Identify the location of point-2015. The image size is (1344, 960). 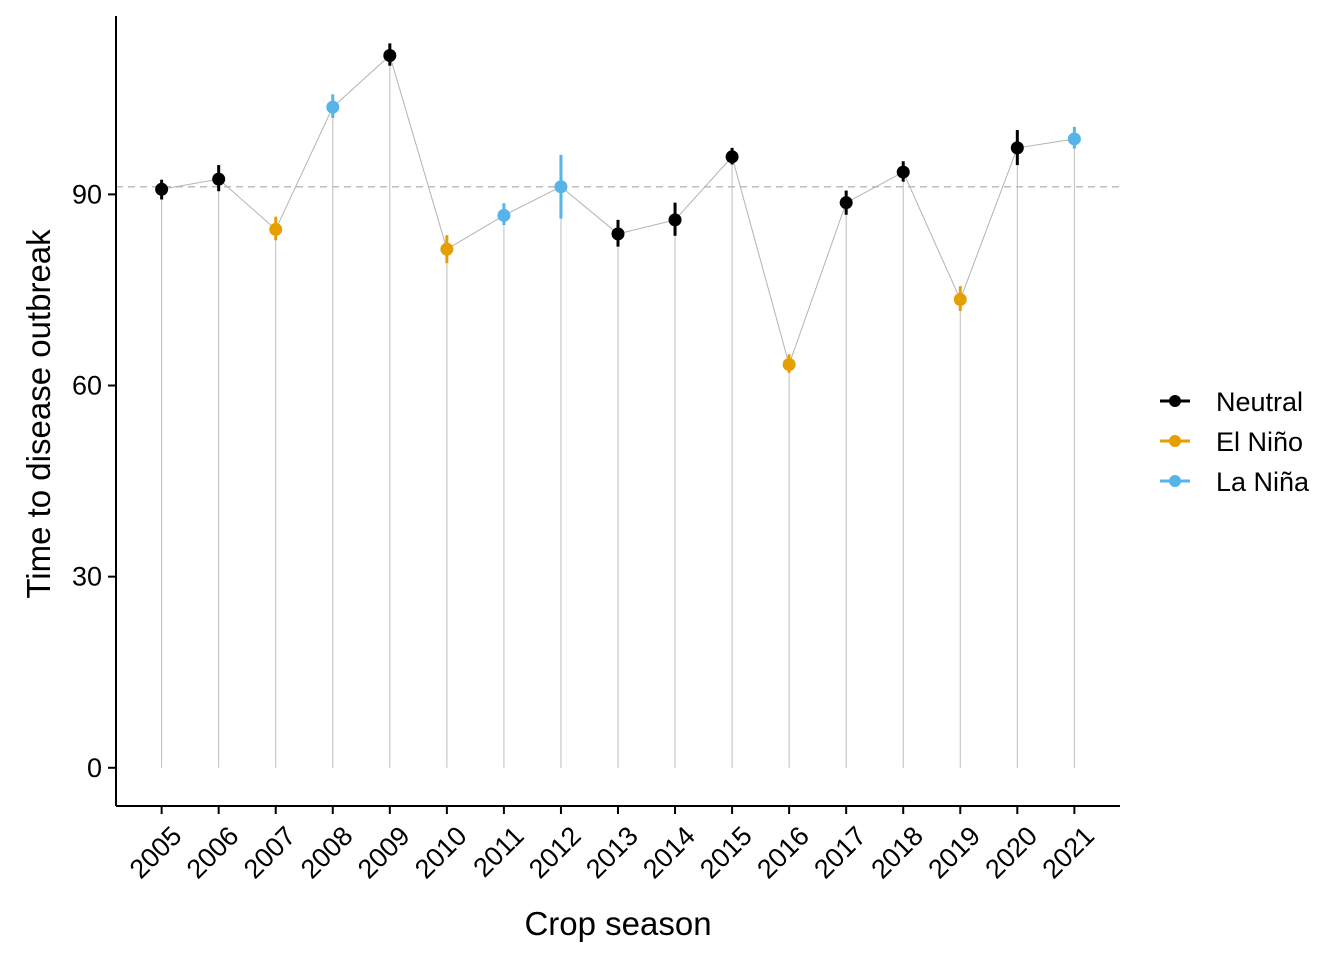
(732, 157).